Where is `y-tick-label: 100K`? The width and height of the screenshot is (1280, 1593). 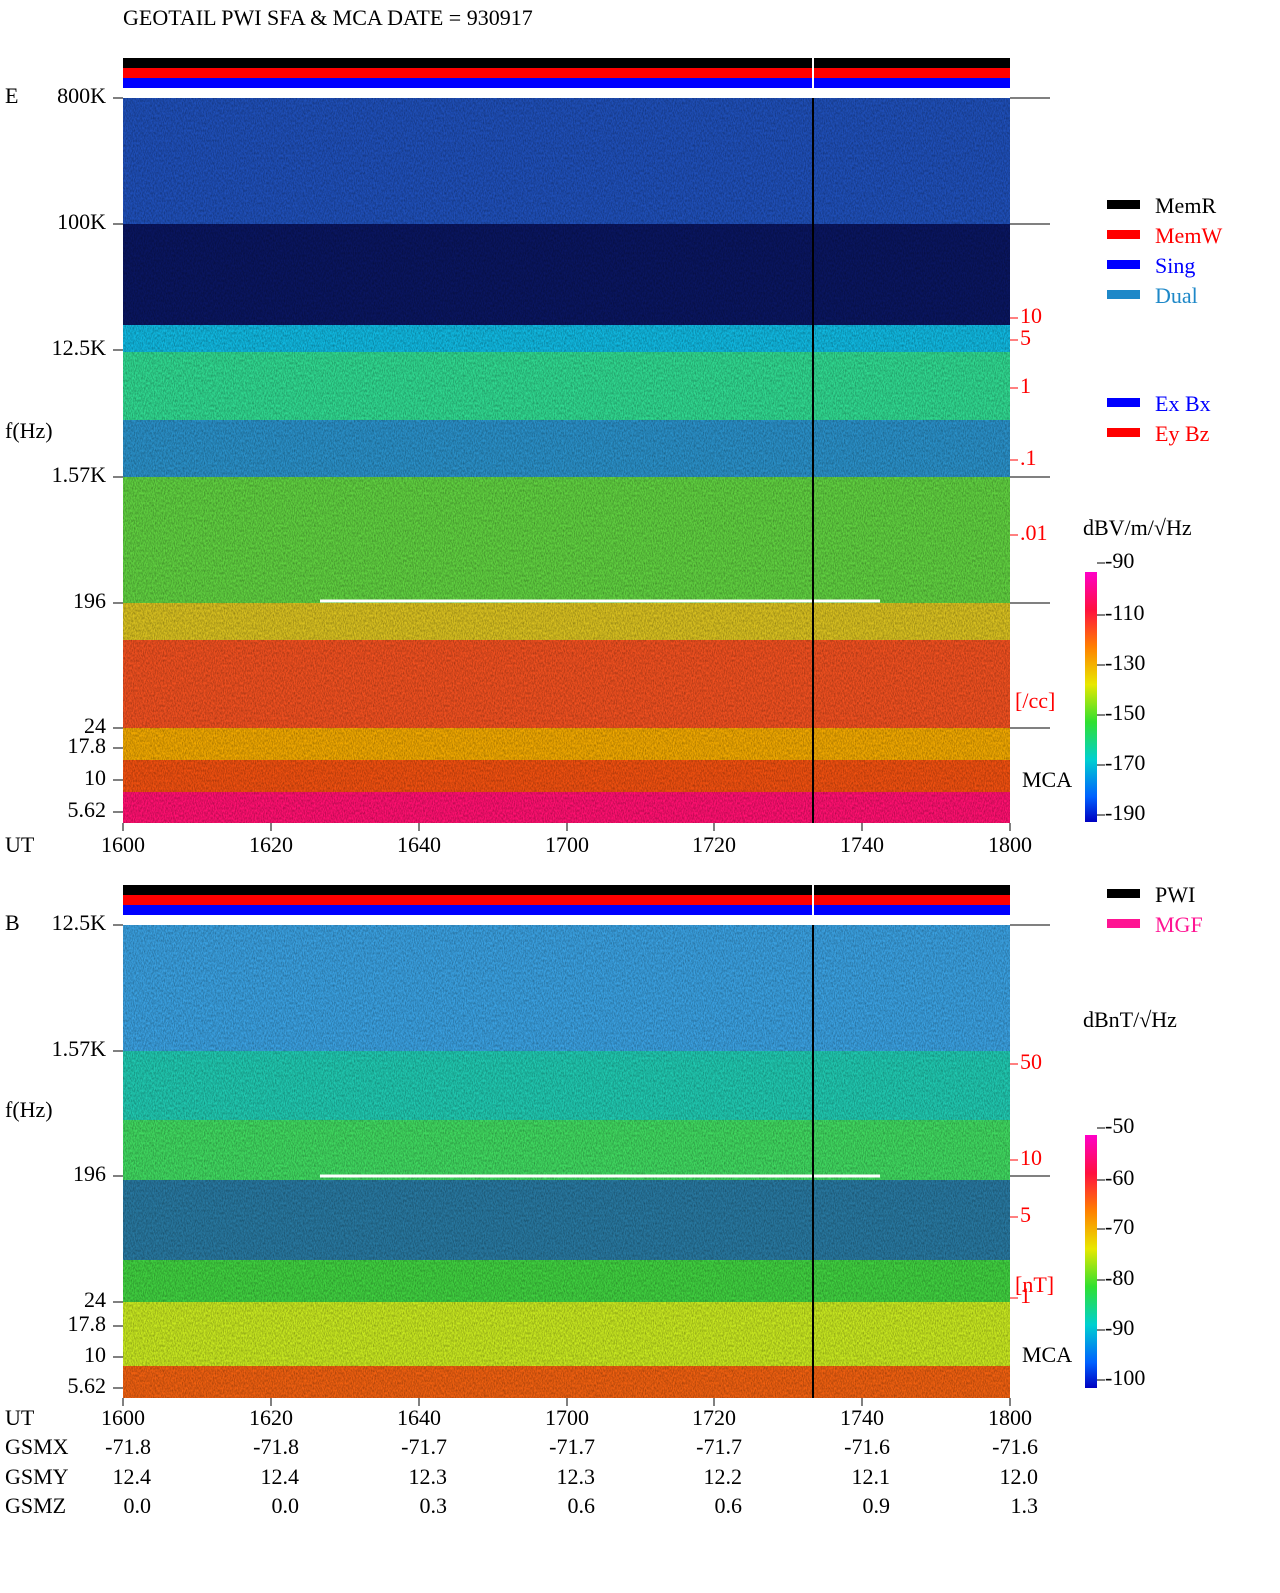
y-tick-label: 100K is located at coordinates (81, 221).